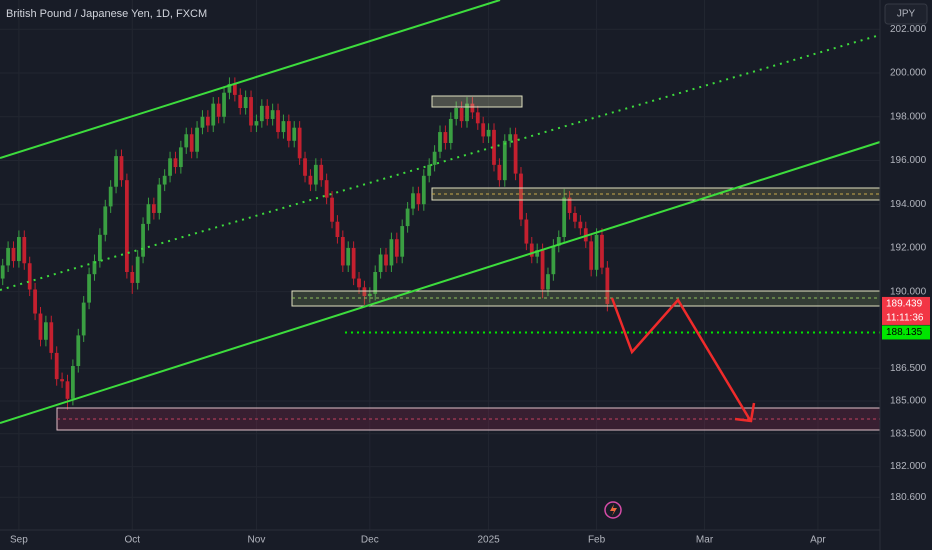  I want to click on price-label: 189.439, so click(904, 304).